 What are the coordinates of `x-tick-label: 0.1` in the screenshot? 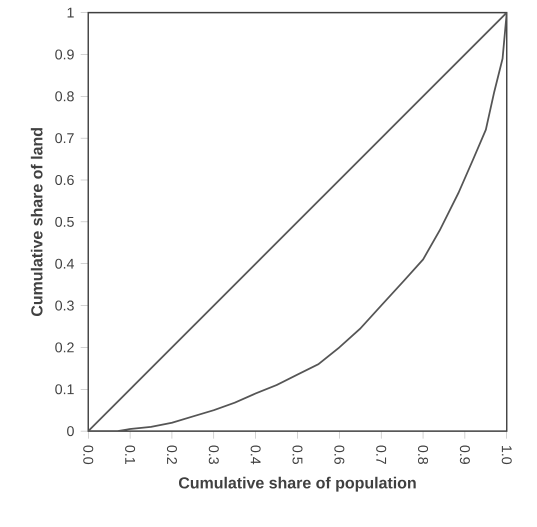 It's located at (130, 455).